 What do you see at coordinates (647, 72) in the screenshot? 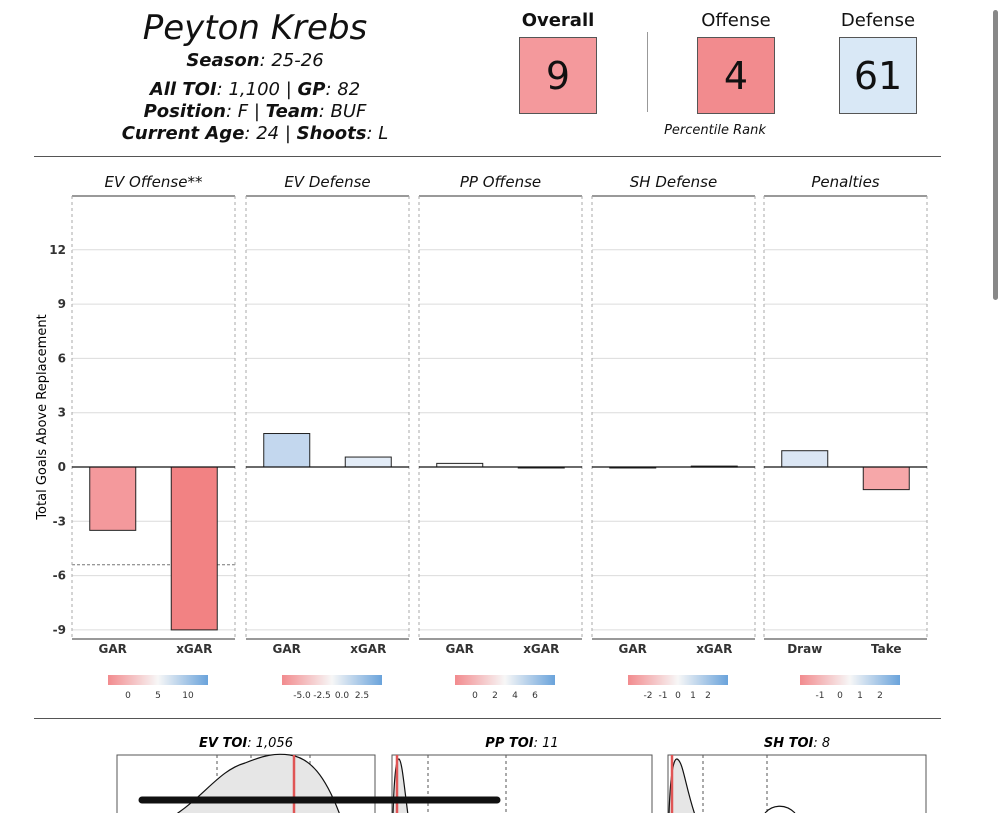
I see `rank-divider` at bounding box center [647, 72].